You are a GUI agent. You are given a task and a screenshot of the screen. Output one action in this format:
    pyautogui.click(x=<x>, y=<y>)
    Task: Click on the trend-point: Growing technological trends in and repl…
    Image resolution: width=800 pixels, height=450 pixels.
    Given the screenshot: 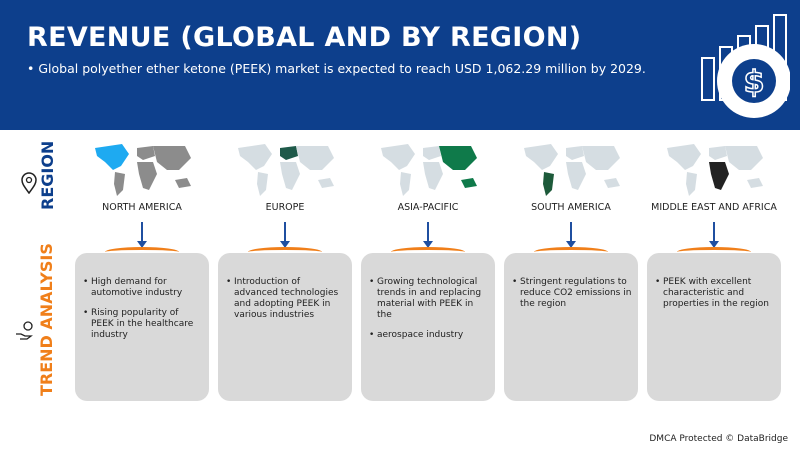 What is the action you would take?
    pyautogui.click(x=429, y=299)
    